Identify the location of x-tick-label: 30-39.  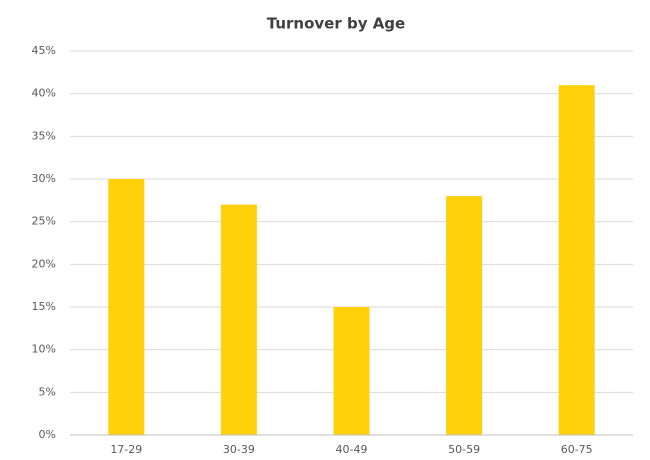
(239, 449).